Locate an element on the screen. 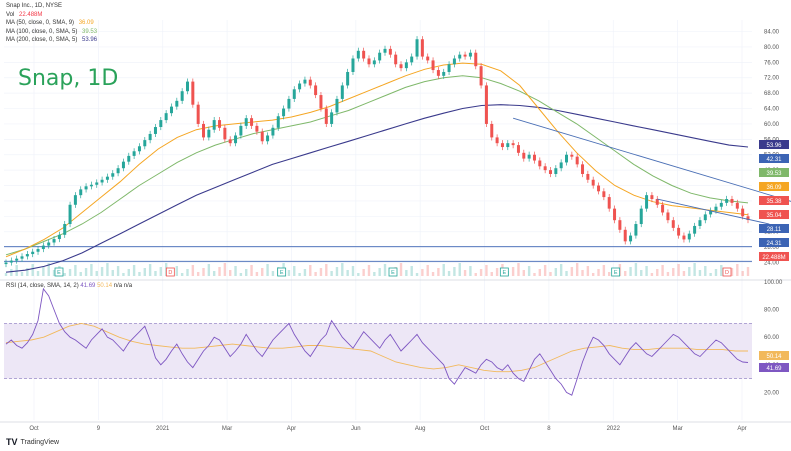 This screenshot has width=791, height=451. rsi-axis-tick: 80.00 is located at coordinates (772, 311).